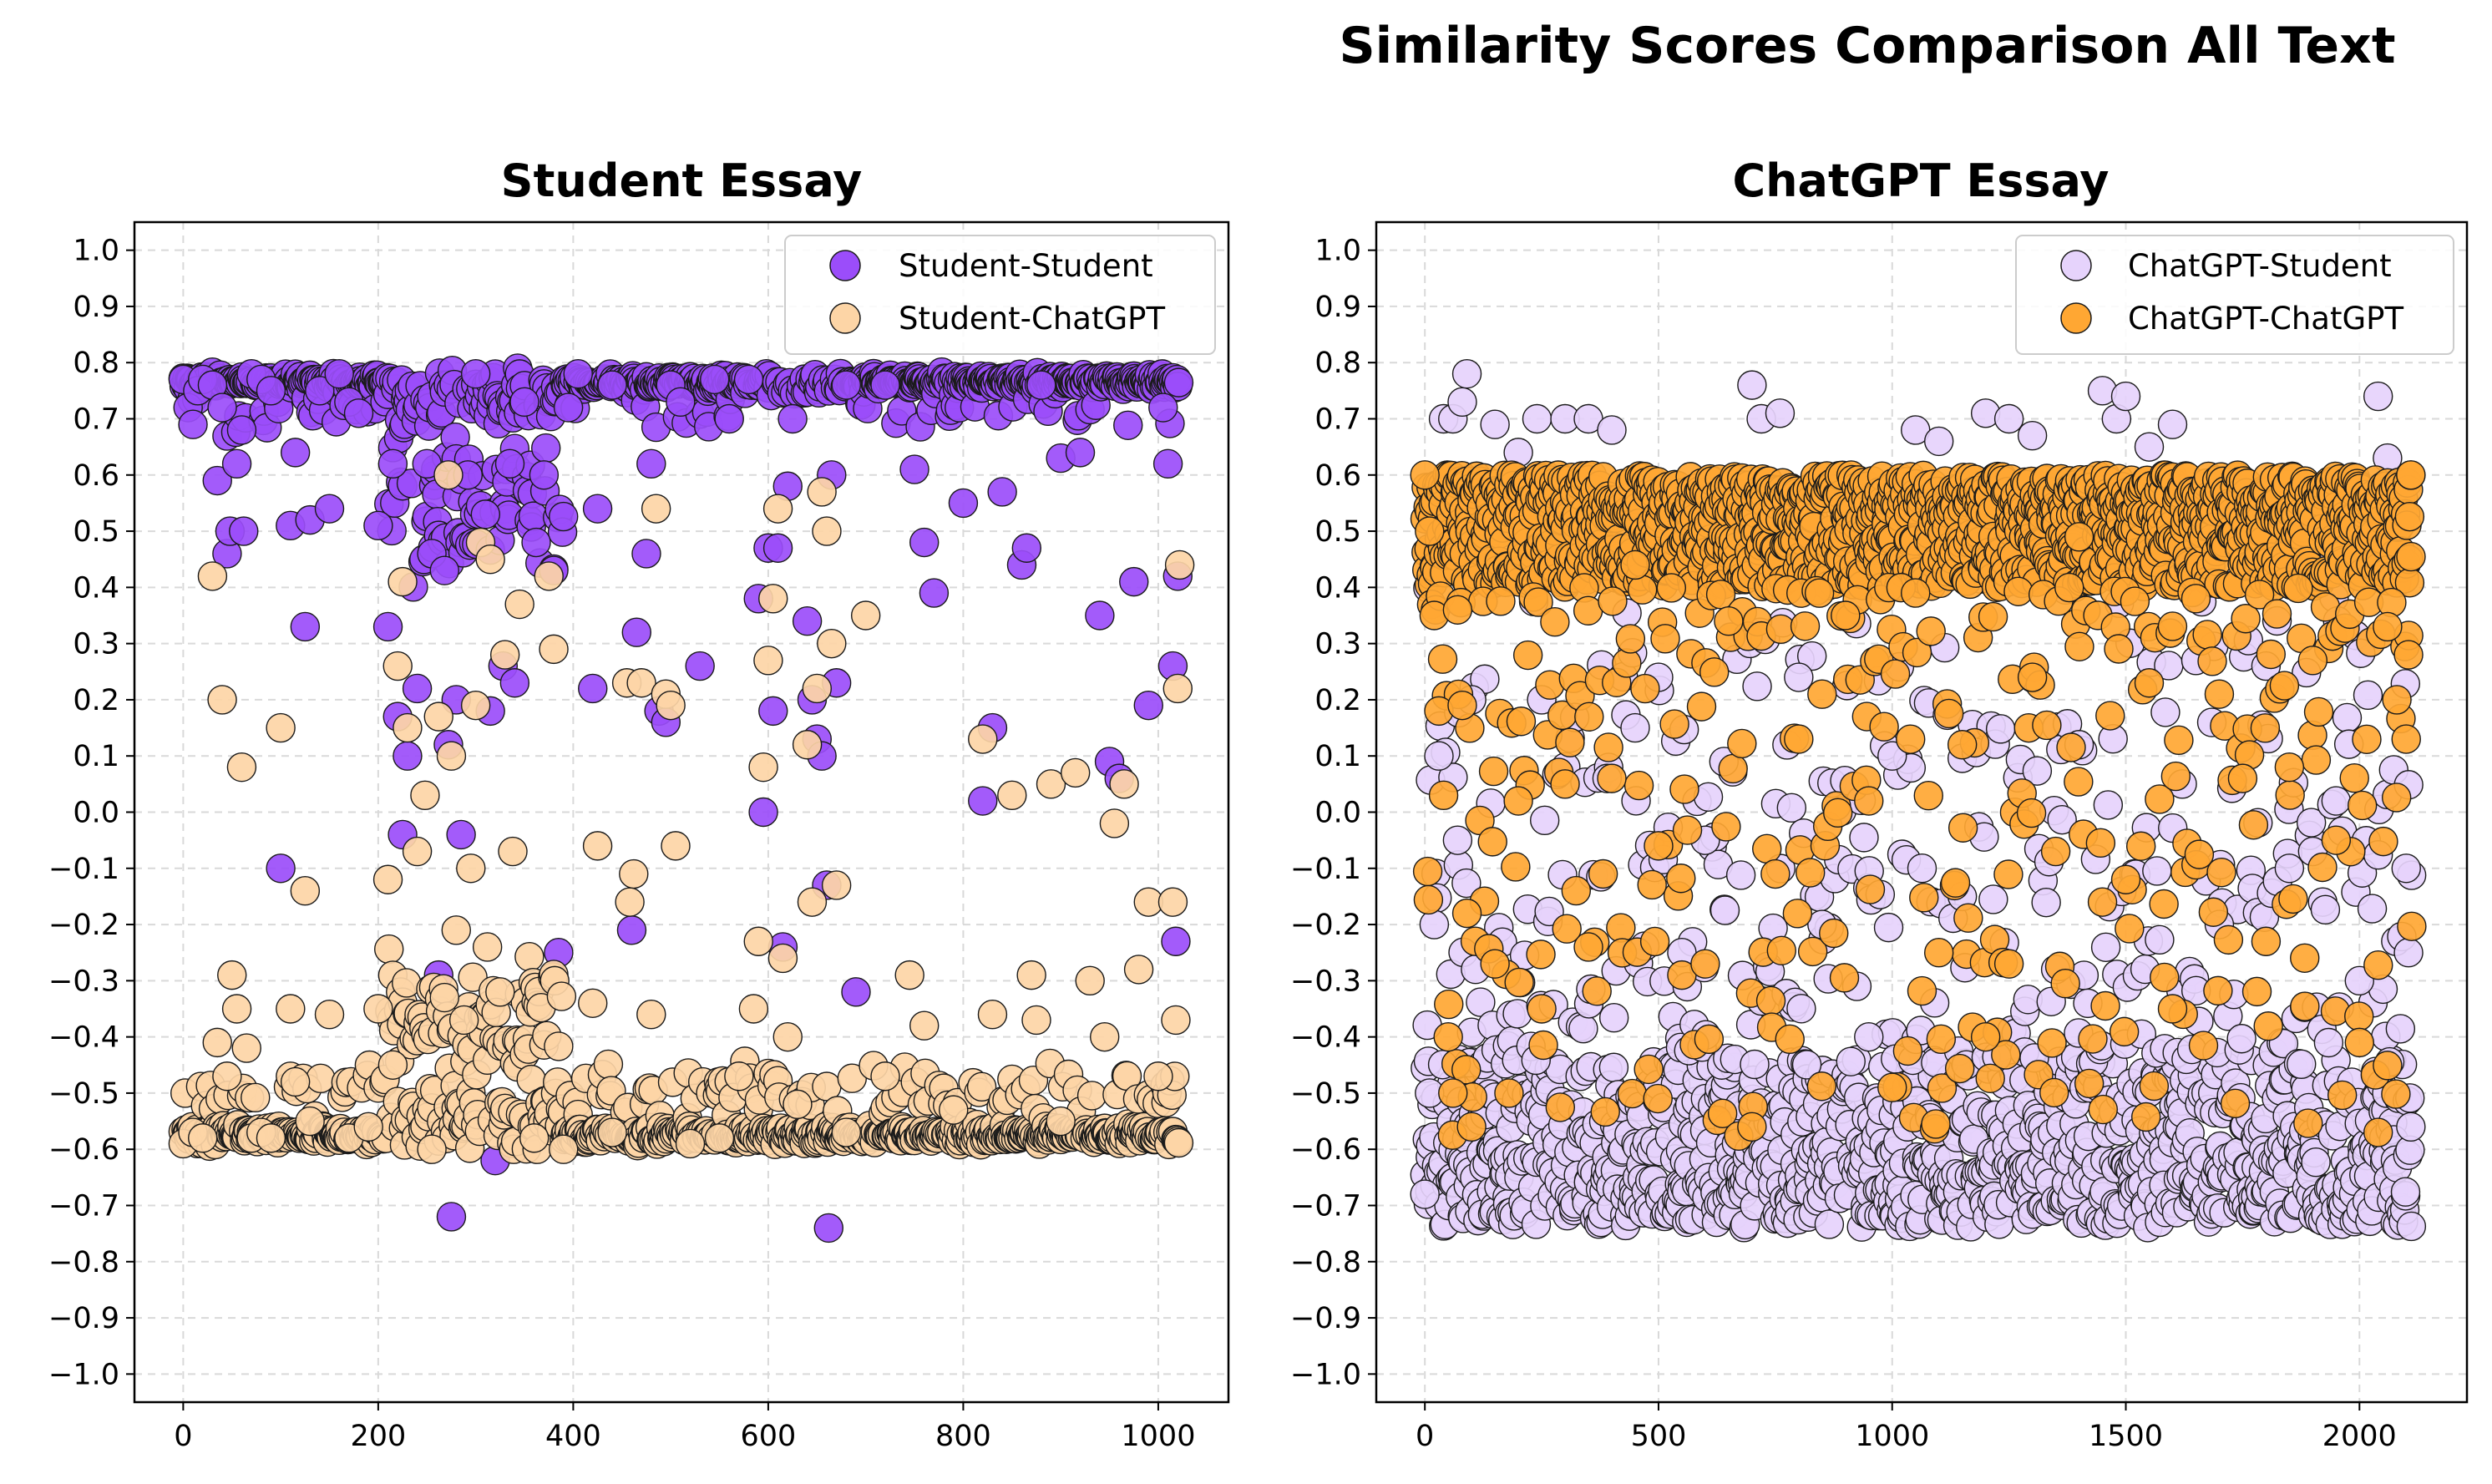 The image size is (2492, 1484). I want to click on y-tick-label: 0.4, so click(96, 588).